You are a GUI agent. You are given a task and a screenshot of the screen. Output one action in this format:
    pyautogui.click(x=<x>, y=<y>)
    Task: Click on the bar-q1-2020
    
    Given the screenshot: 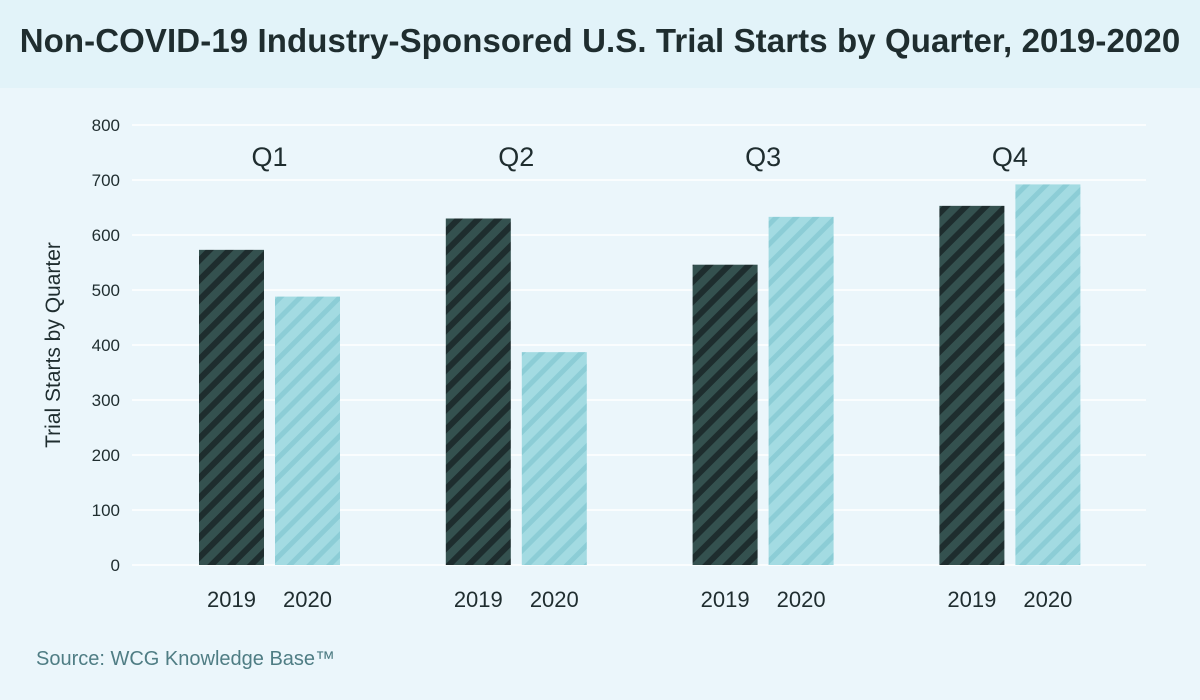 What is the action you would take?
    pyautogui.click(x=307, y=430)
    